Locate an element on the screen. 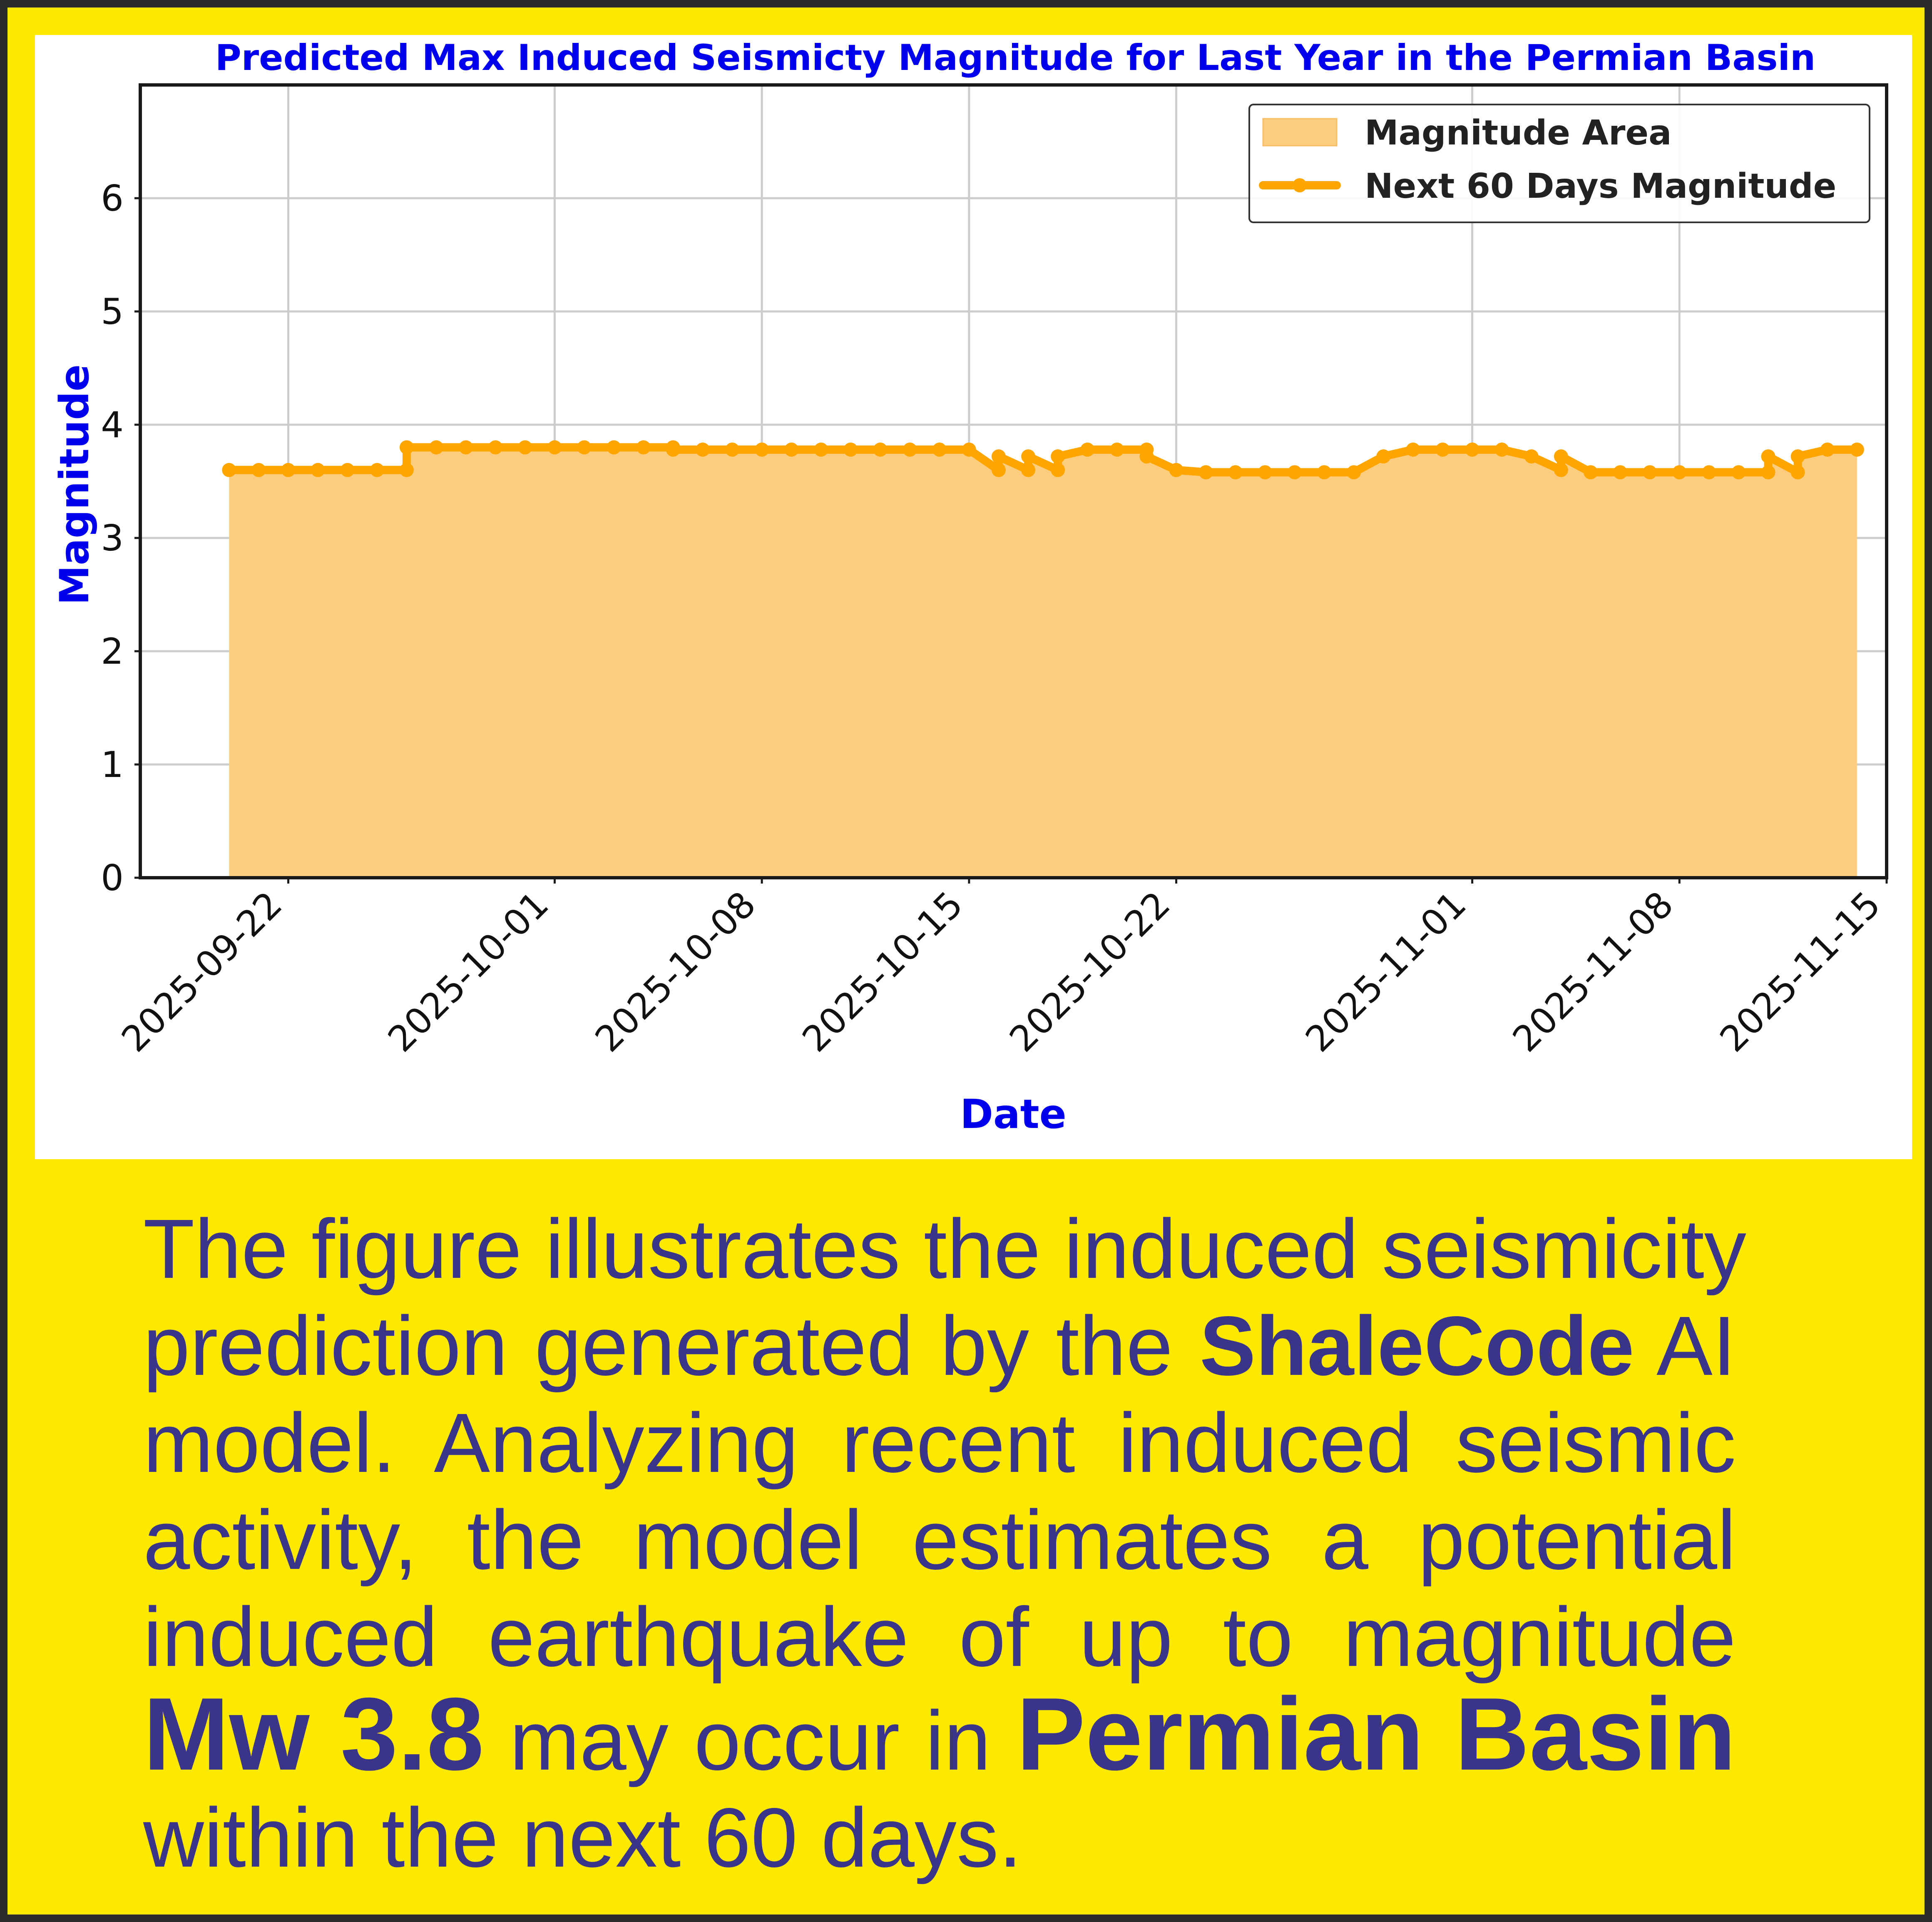 The image size is (1932, 1922). y-tick-label: 3 is located at coordinates (112, 538).